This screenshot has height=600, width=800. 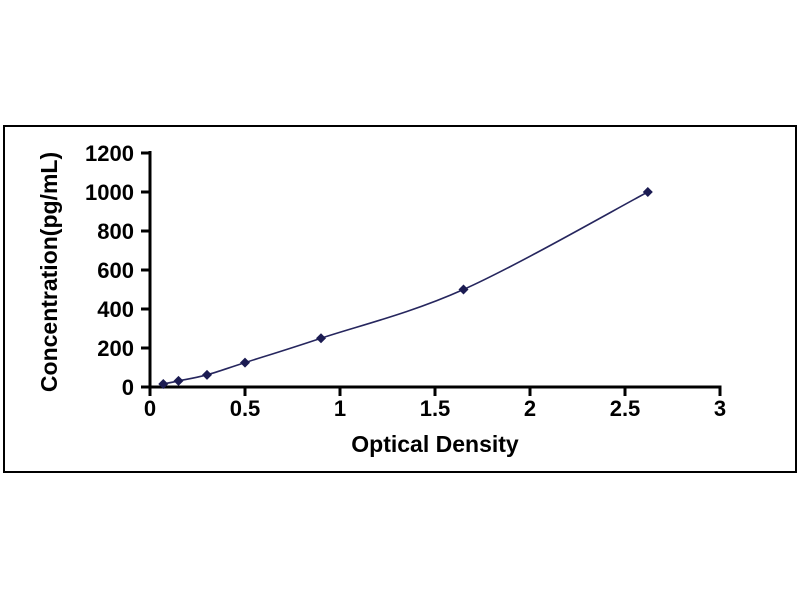 I want to click on y-tick-label: 1000, so click(x=109, y=192).